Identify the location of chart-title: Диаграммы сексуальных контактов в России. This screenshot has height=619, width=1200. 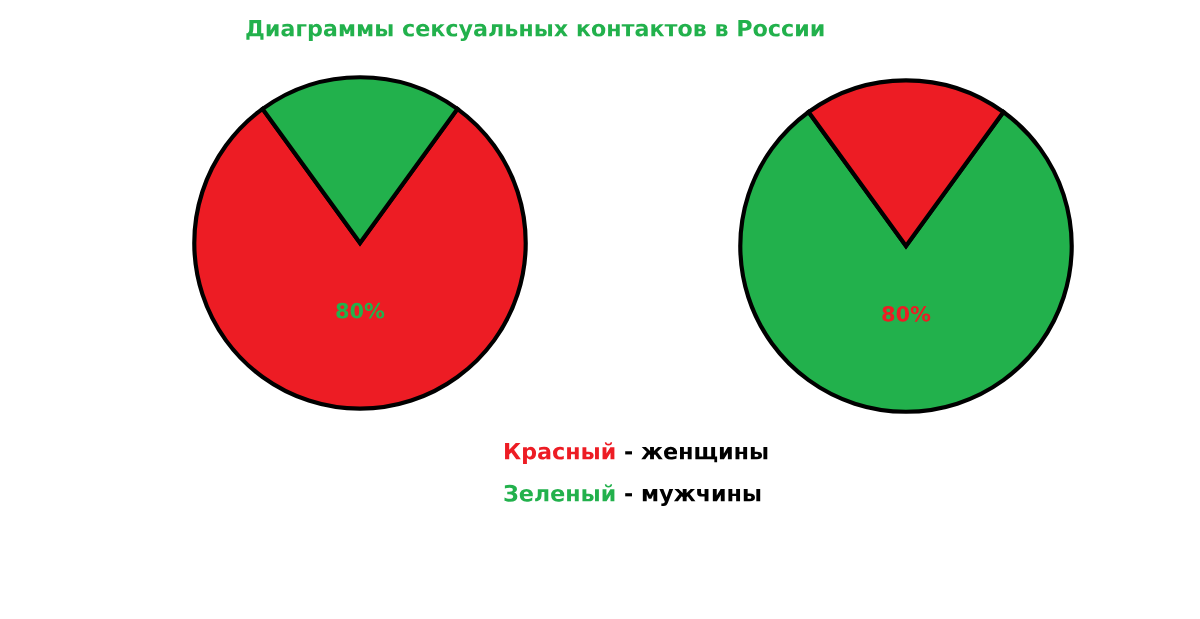
(535, 31).